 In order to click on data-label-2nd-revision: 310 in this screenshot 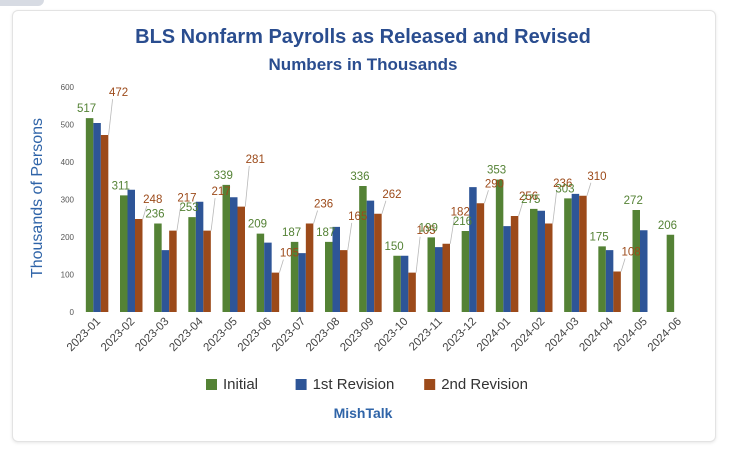, I will do `click(596, 177)`.